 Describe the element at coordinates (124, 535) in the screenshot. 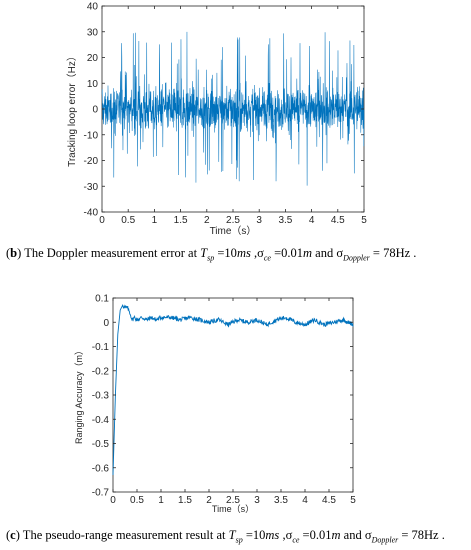

I see `caption-c-text: The pseudo-range measurement result at` at that location.